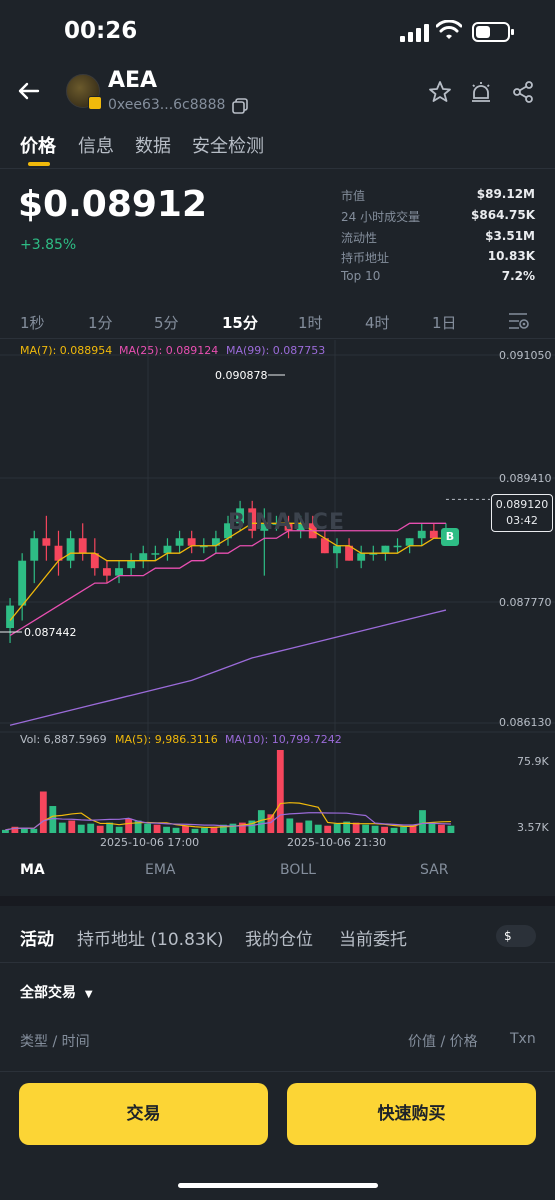 The width and height of the screenshot is (555, 1200). What do you see at coordinates (377, 323) in the screenshot?
I see `interval-4h: 4时` at bounding box center [377, 323].